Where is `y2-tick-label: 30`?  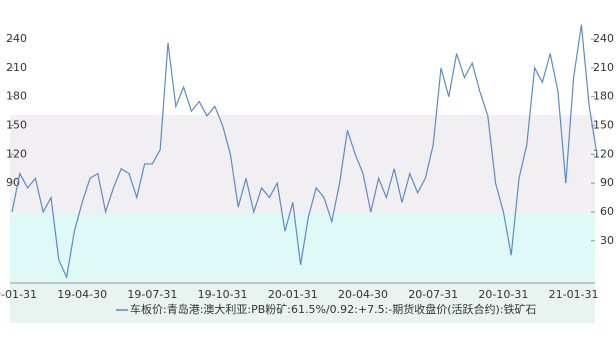 y2-tick-label: 30 is located at coordinates (607, 240).